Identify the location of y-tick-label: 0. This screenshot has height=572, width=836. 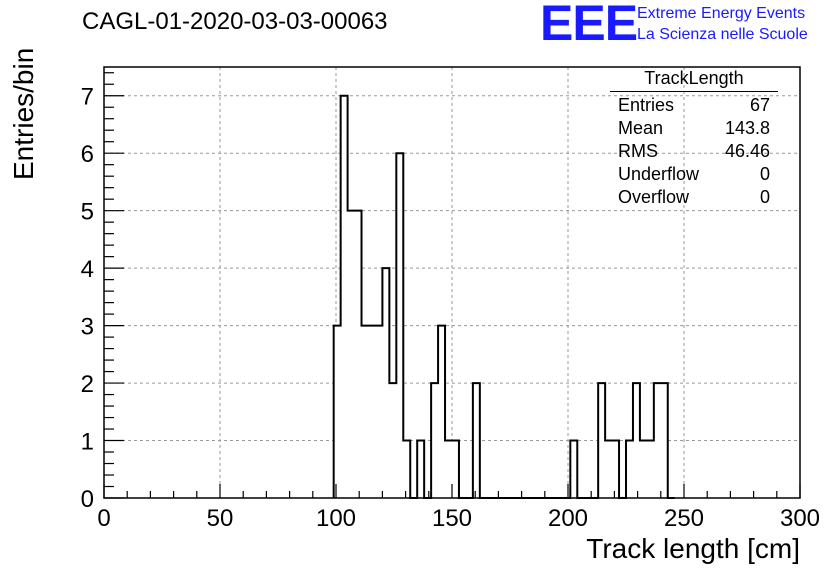
(87, 499).